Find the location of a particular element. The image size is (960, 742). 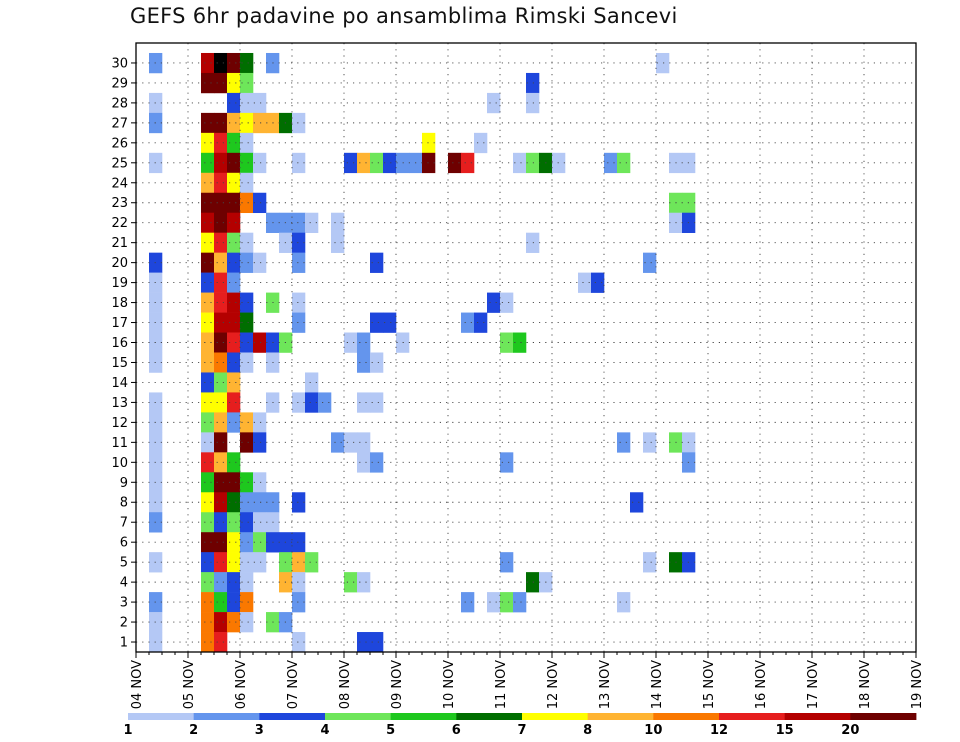

y-tick-label: 8 is located at coordinates (124, 503).